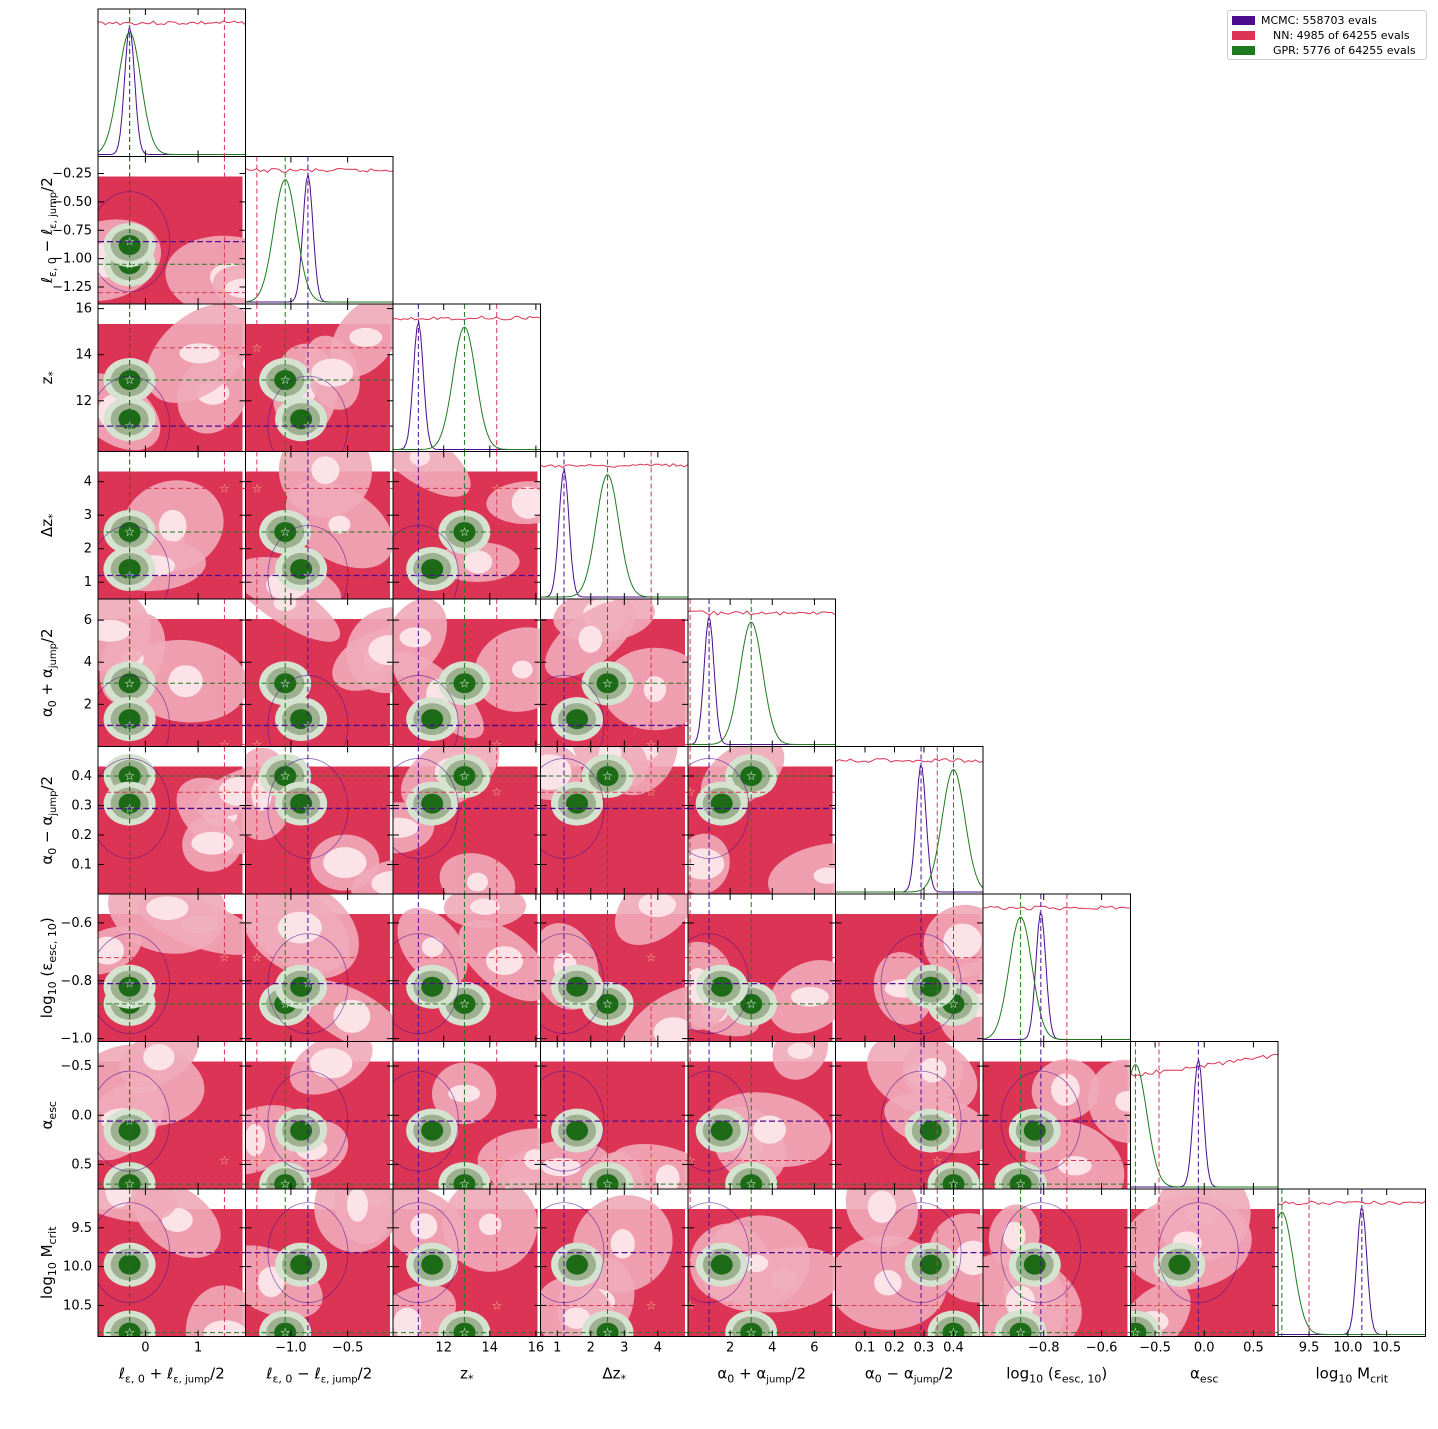 The width and height of the screenshot is (1438, 1429). I want to click on y-tick-label: −0.75, so click(72, 230).